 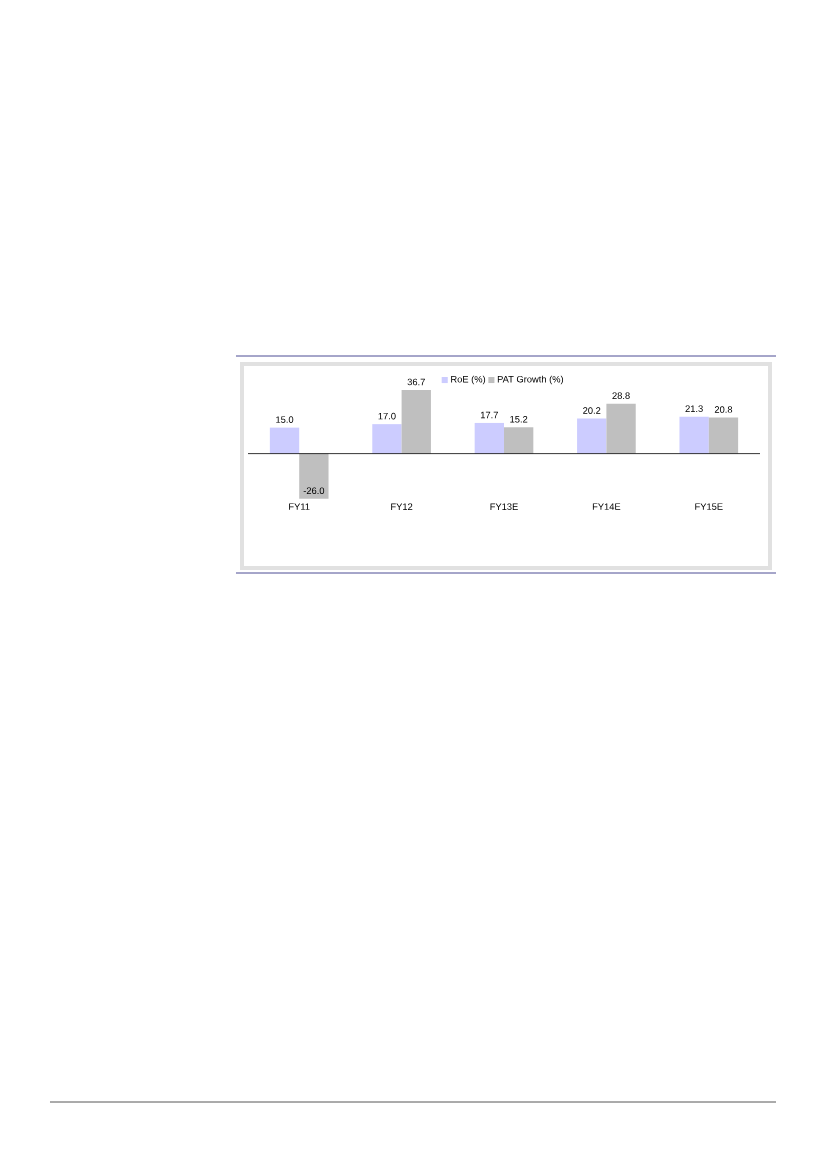 What do you see at coordinates (723, 409) in the screenshot?
I see `data-label: 20.8` at bounding box center [723, 409].